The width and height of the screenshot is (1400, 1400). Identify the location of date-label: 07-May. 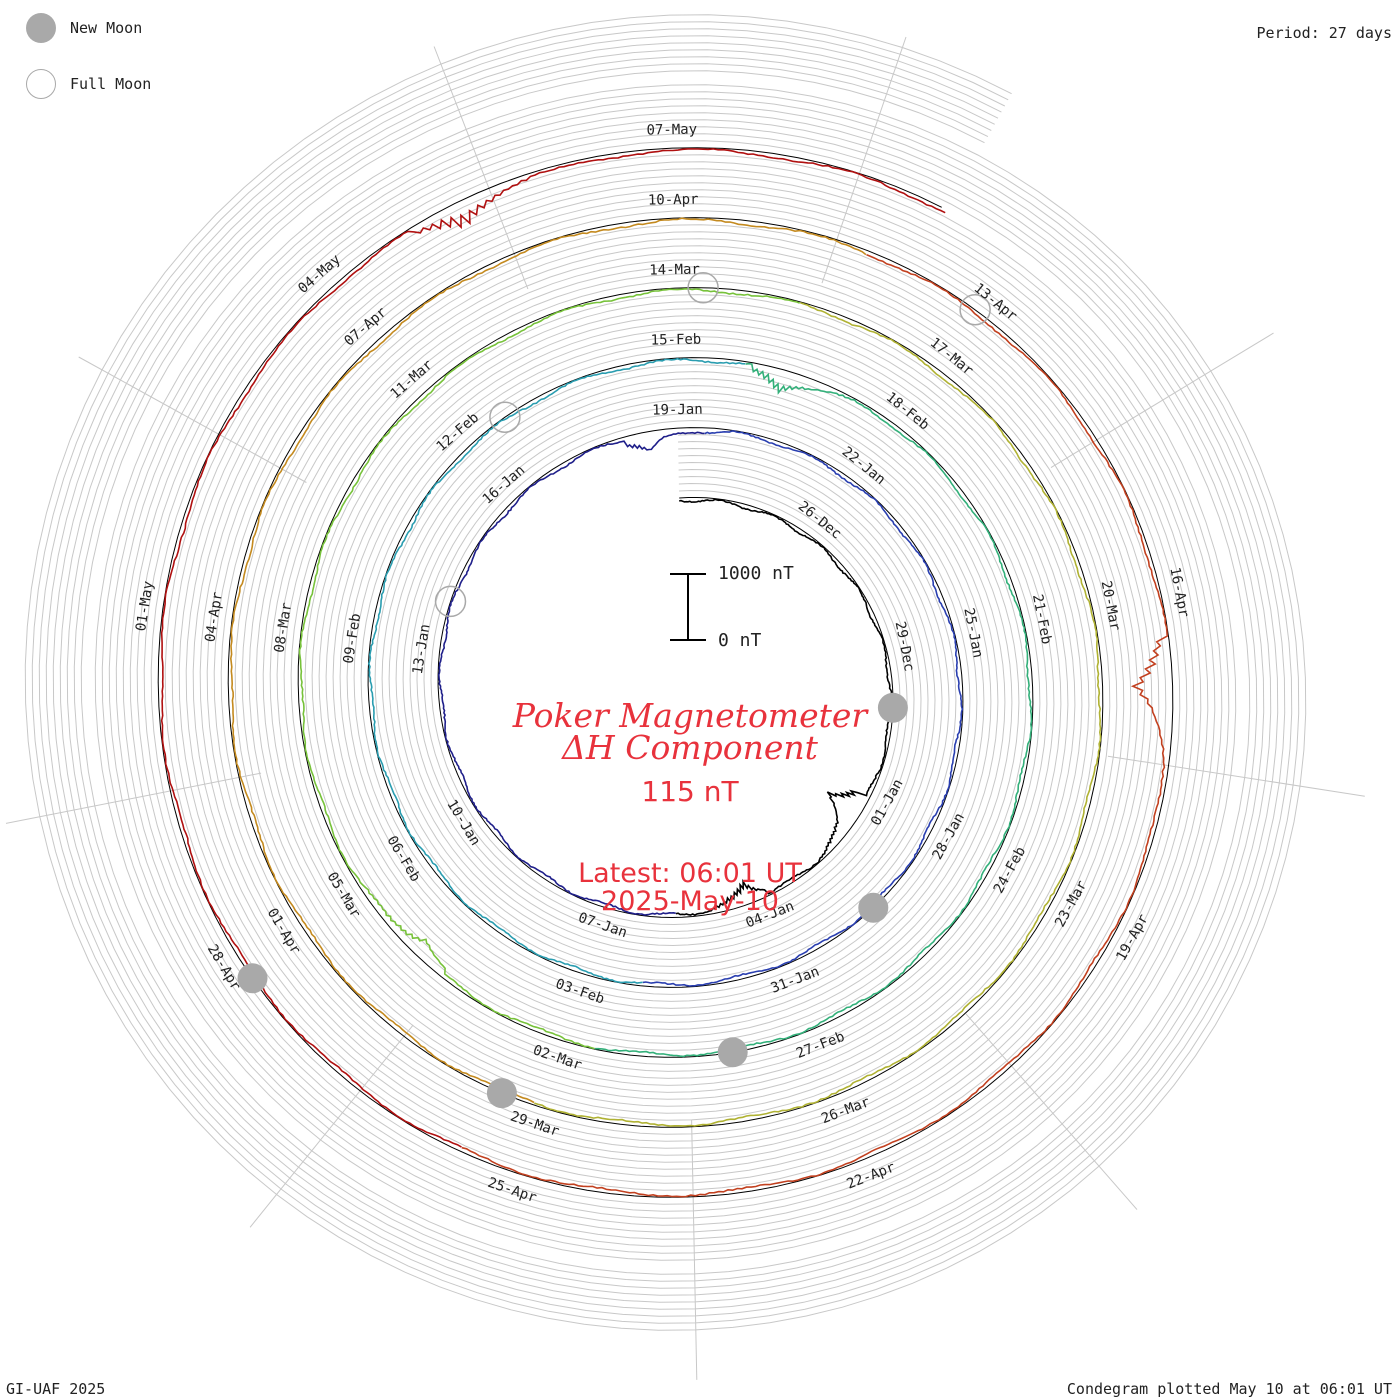
(671, 130).